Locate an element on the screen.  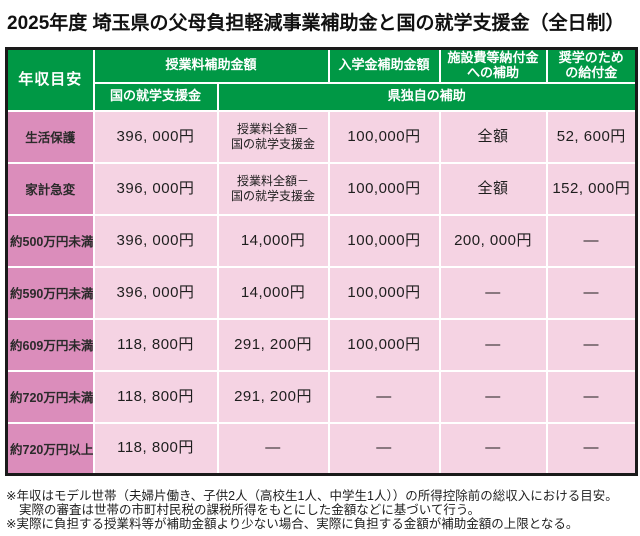
prefectural-support-value: — is located at coordinates (273, 448).